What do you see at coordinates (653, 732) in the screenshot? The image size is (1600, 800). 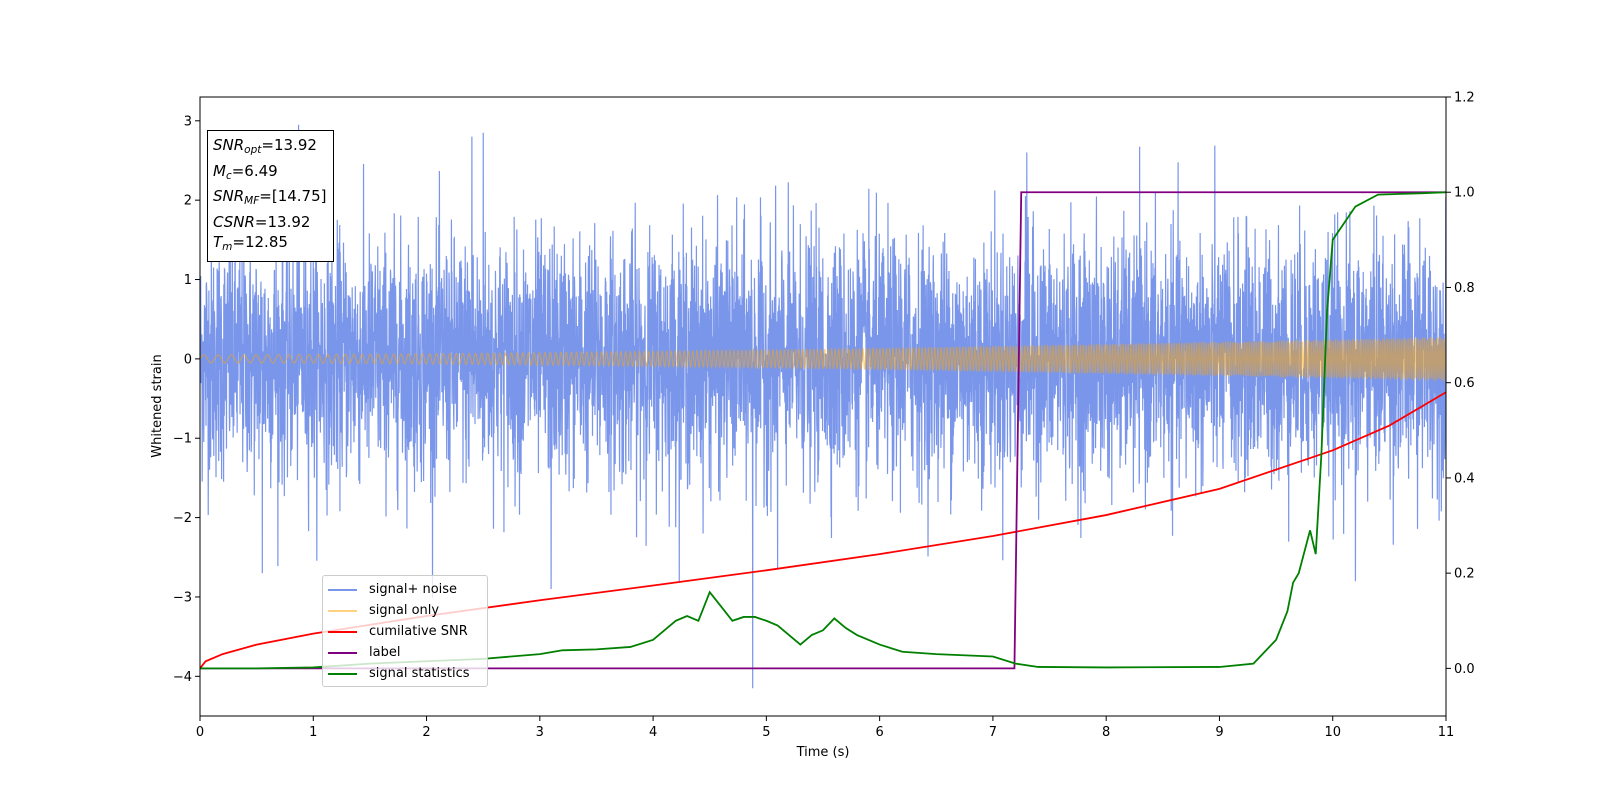 I see `x-tick-label: 4` at bounding box center [653, 732].